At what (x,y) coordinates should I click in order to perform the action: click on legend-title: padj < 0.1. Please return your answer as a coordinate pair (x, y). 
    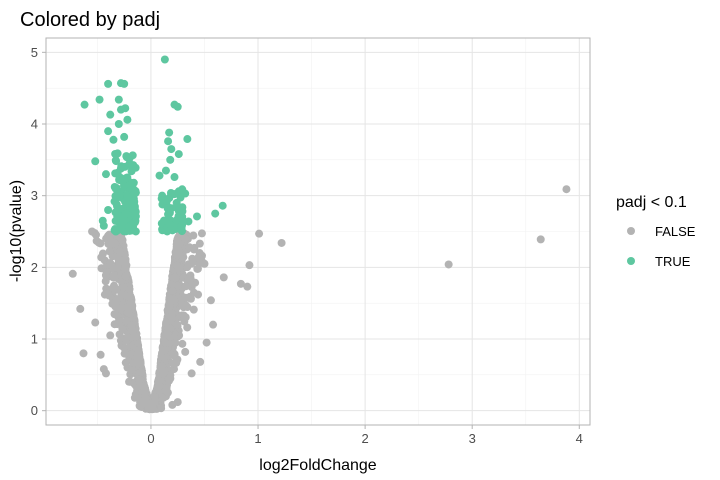
    Looking at the image, I should click on (651, 202).